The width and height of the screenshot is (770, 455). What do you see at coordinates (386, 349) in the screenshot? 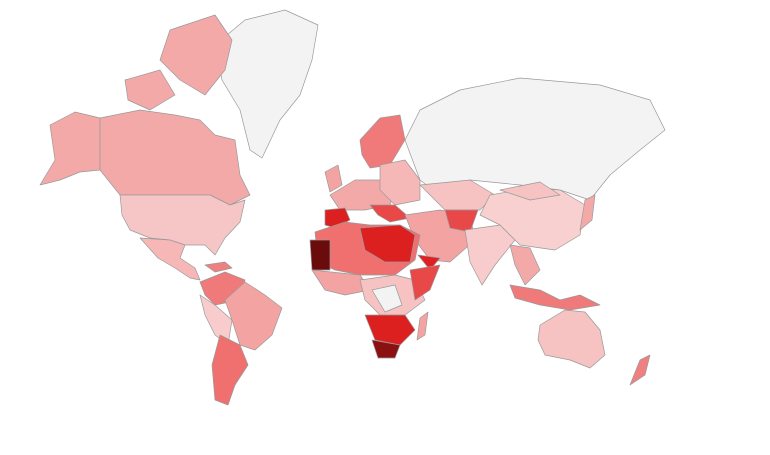
I see `south-africa` at bounding box center [386, 349].